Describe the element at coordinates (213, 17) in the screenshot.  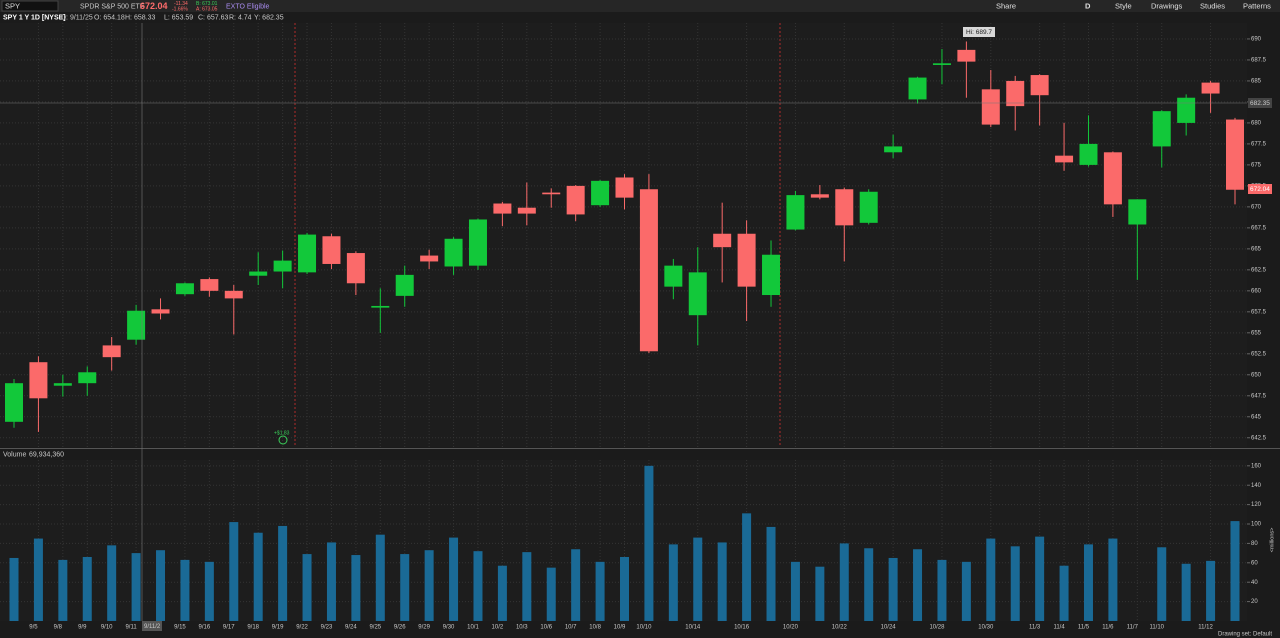
I see `header-close: C: 657.63` at that location.